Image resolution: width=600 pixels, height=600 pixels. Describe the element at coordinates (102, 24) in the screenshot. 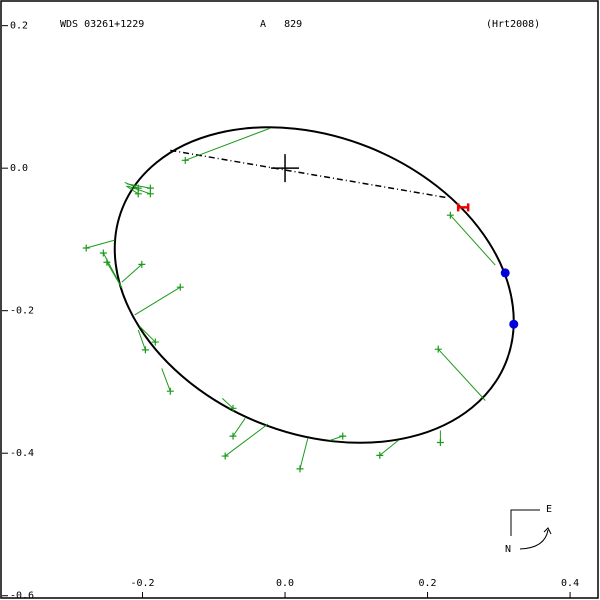

I see `chart-title: WDS 03261+1229` at that location.